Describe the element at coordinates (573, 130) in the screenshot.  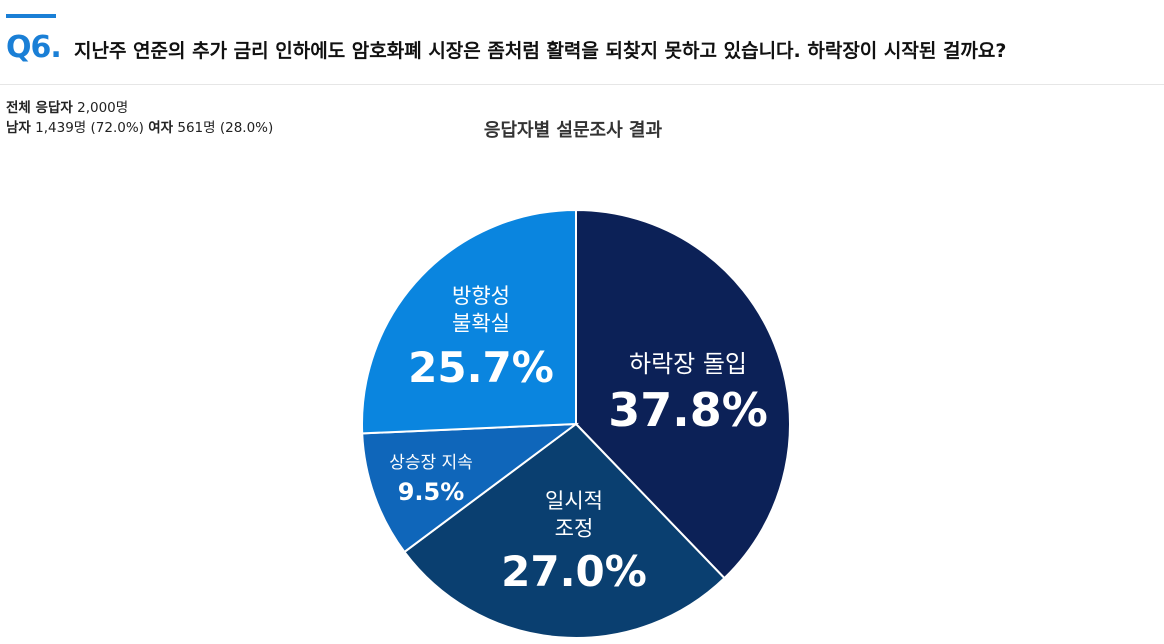
I see `chart-title: 응답자별 설문조사 결과` at that location.